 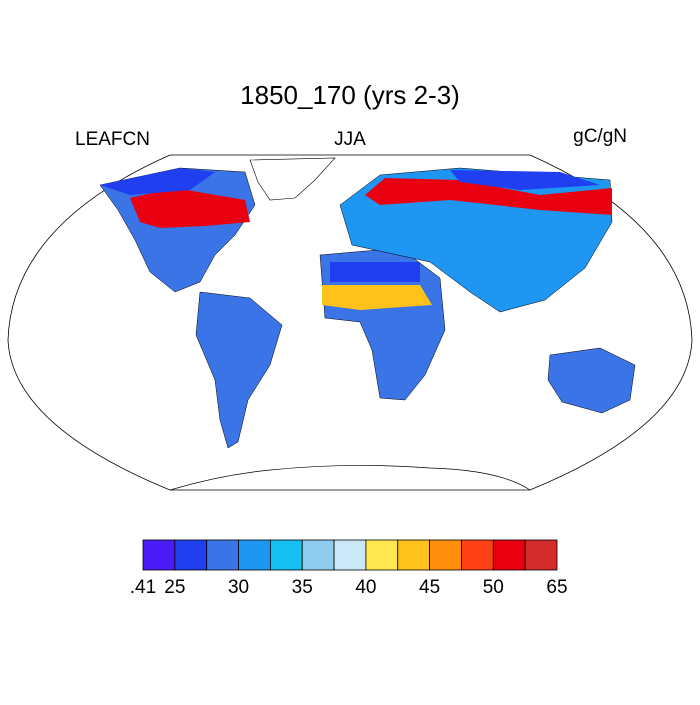 I want to click on sahara, so click(x=375, y=272).